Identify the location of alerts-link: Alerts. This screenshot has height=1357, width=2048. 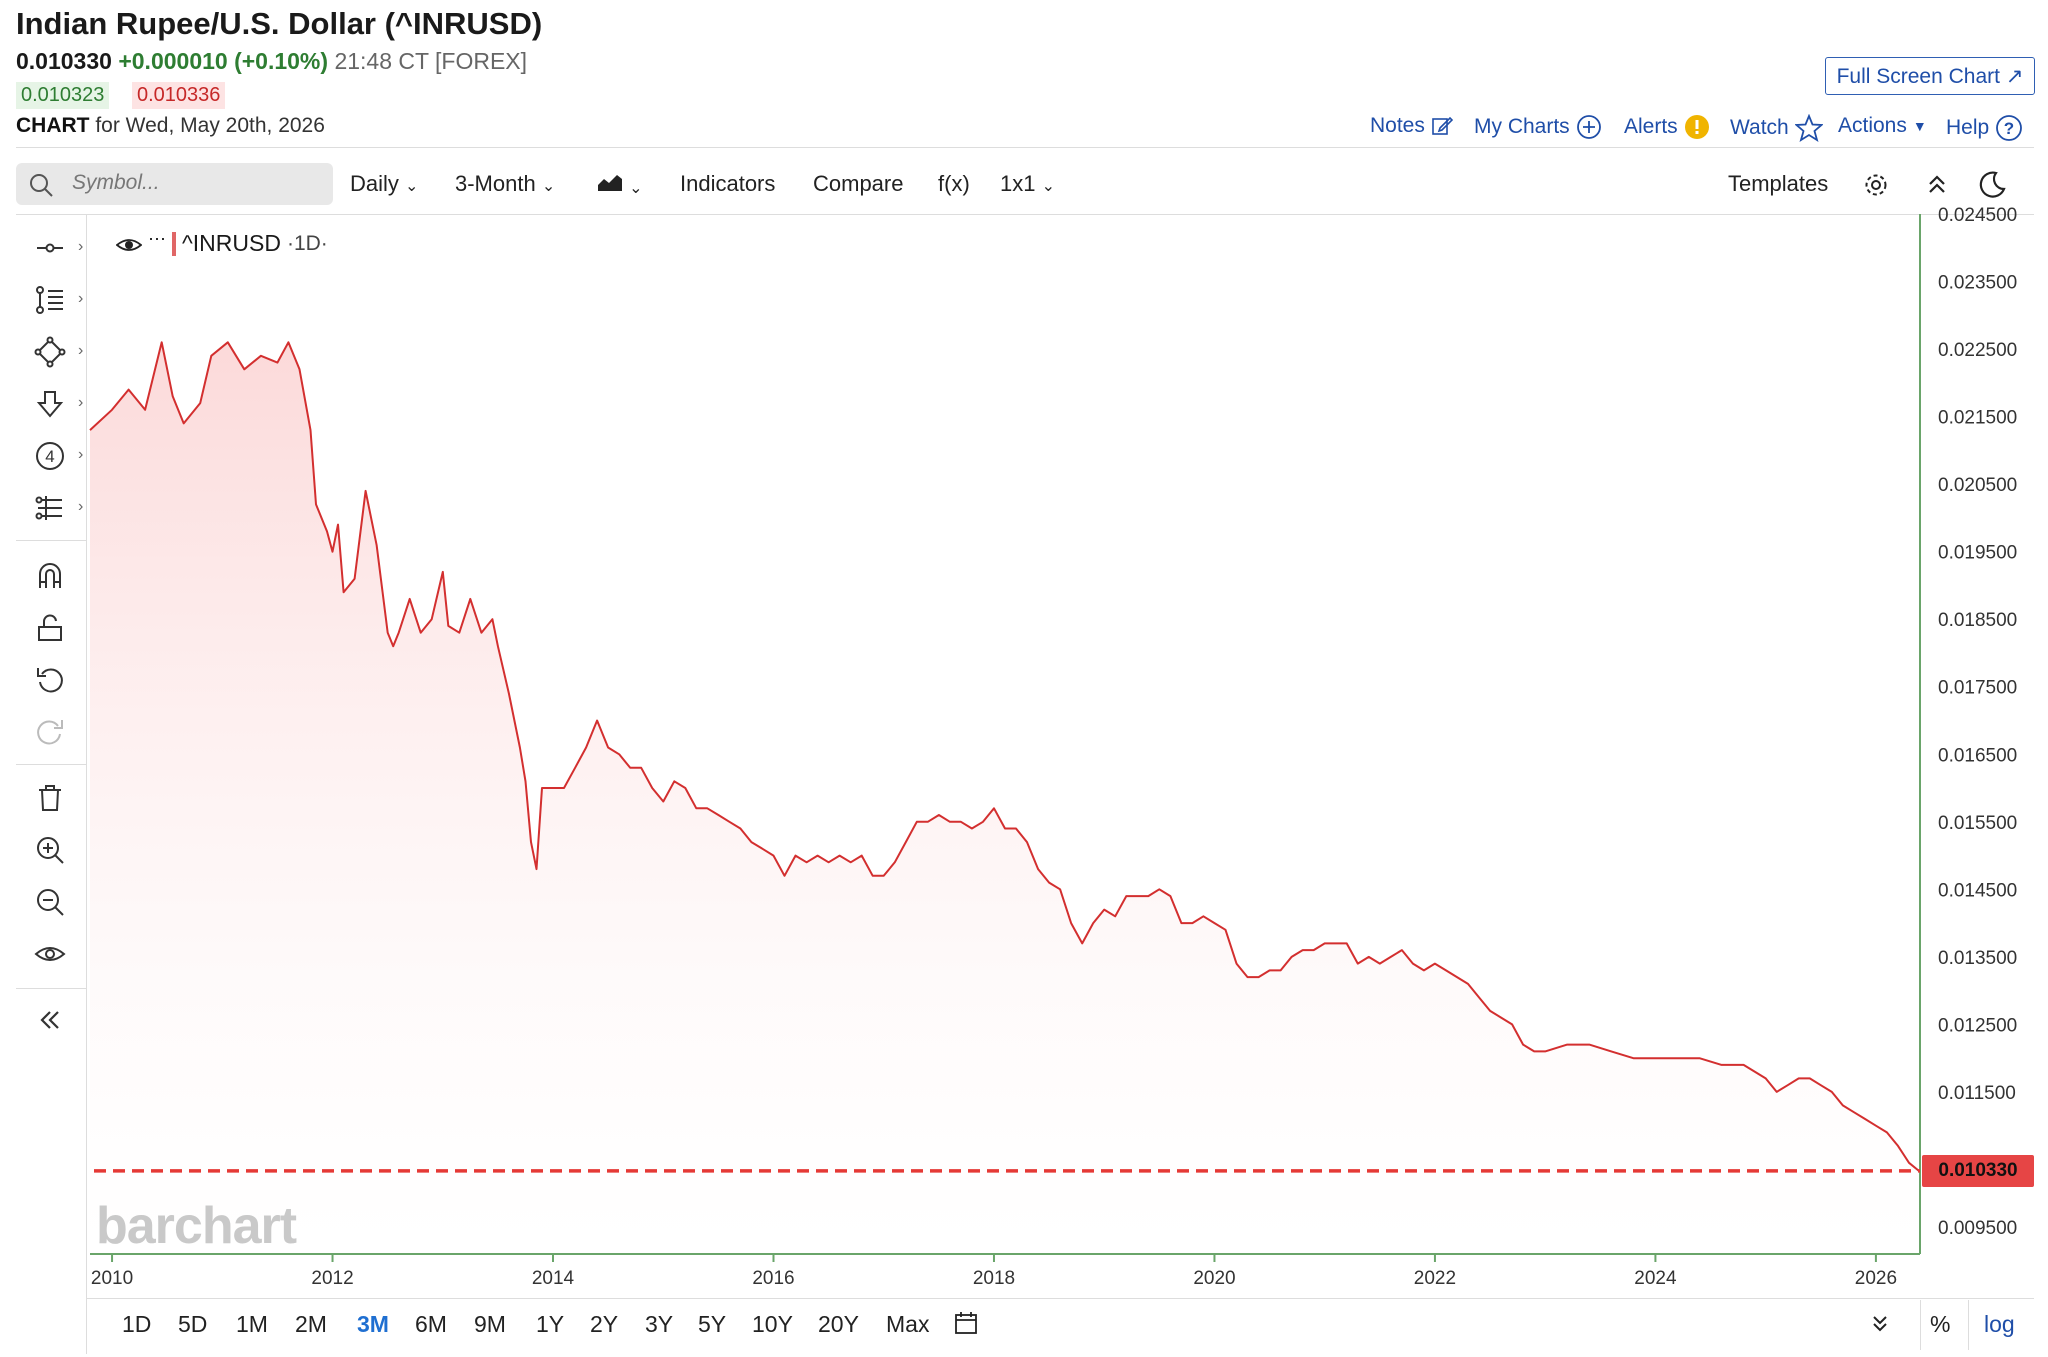
(1667, 127).